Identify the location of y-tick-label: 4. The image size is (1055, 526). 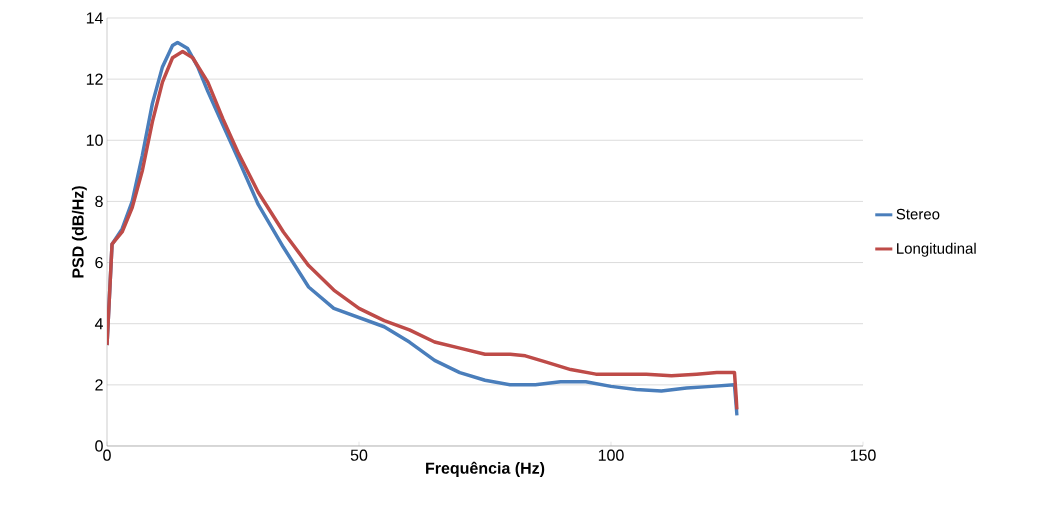
(98, 324).